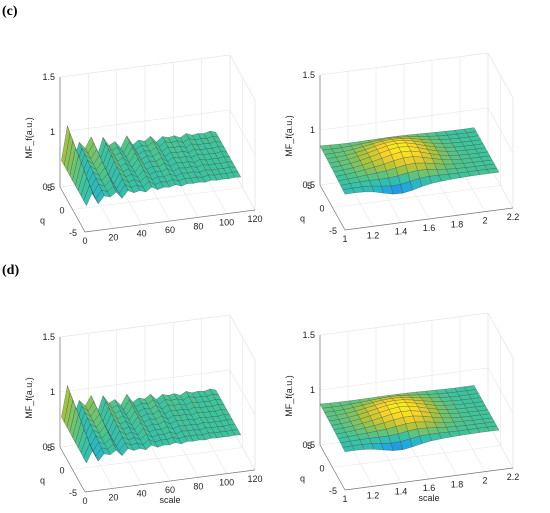  What do you see at coordinates (10, 11) in the screenshot?
I see `panel-label-c: (c)` at bounding box center [10, 11].